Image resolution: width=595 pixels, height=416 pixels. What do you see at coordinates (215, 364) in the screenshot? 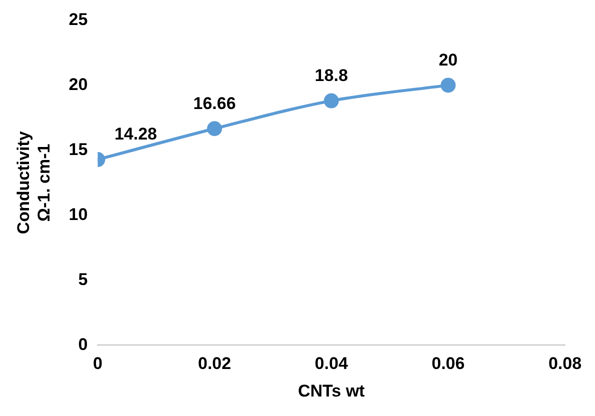
I see `x-tick-label: 0.02` at bounding box center [215, 364].